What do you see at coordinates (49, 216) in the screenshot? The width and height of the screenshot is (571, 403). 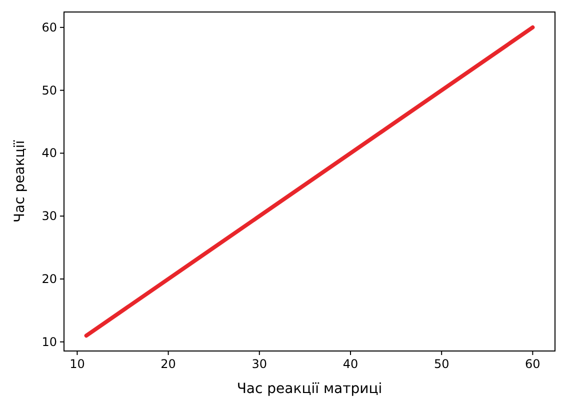 I see `y-tick-label: 30` at bounding box center [49, 216].